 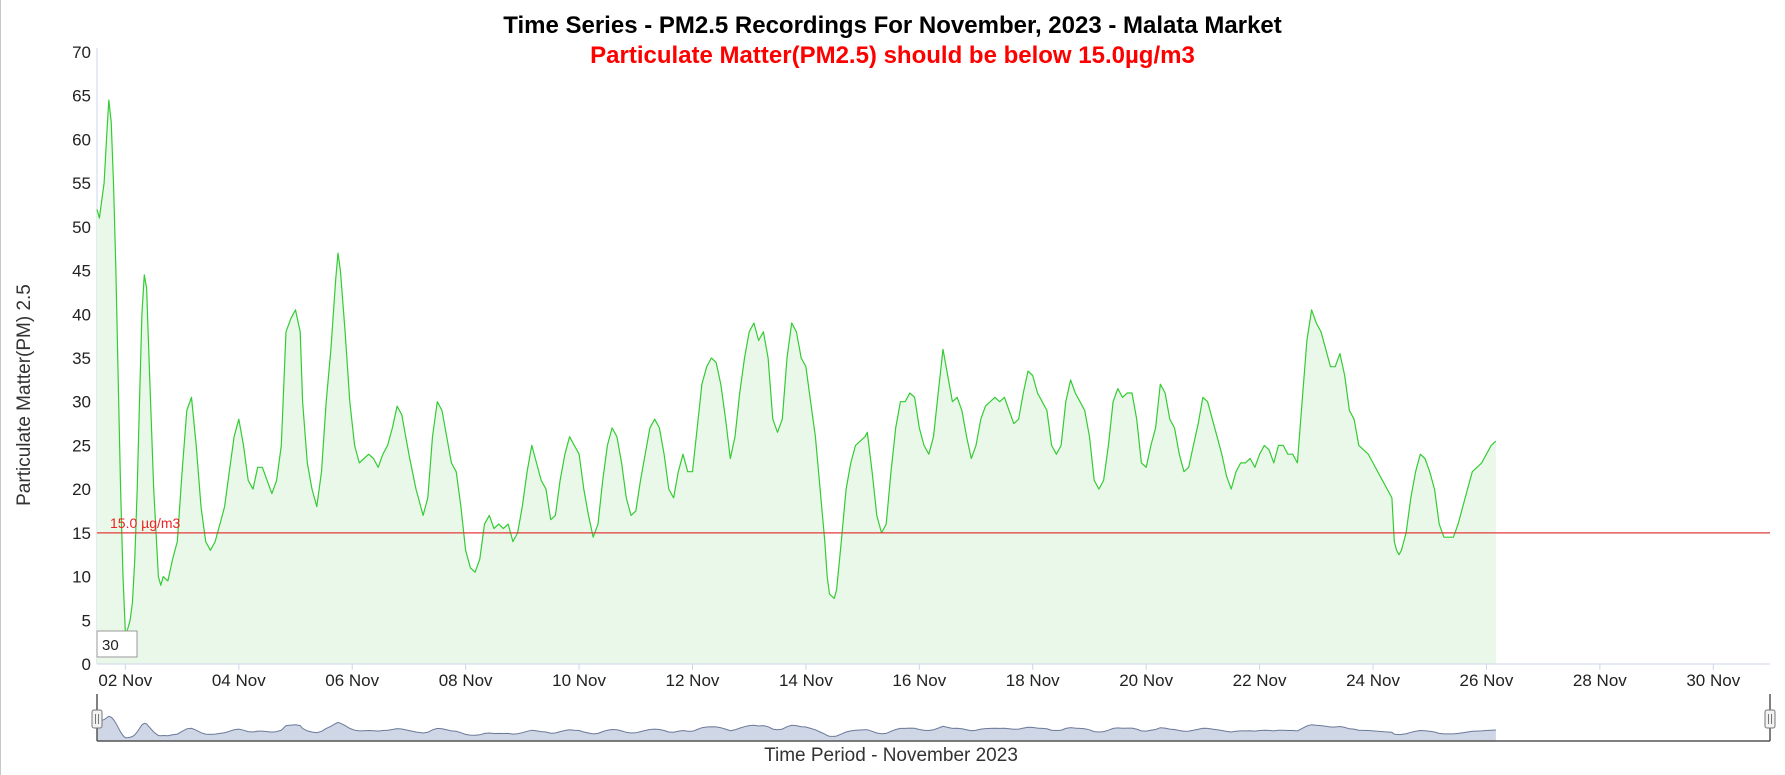 I want to click on y-tick-label: 50, so click(x=81, y=227).